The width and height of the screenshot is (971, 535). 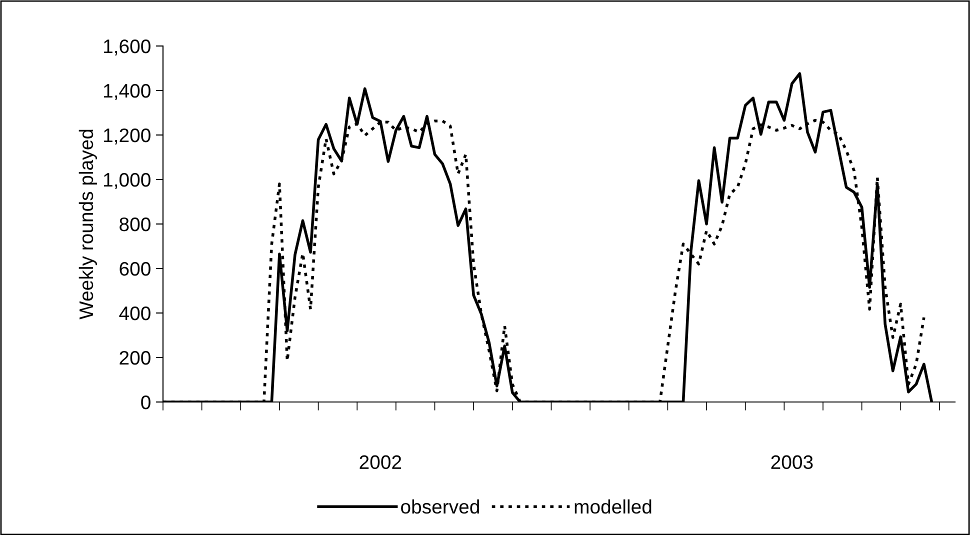 I want to click on y-tick-label: 1,200, so click(x=127, y=136).